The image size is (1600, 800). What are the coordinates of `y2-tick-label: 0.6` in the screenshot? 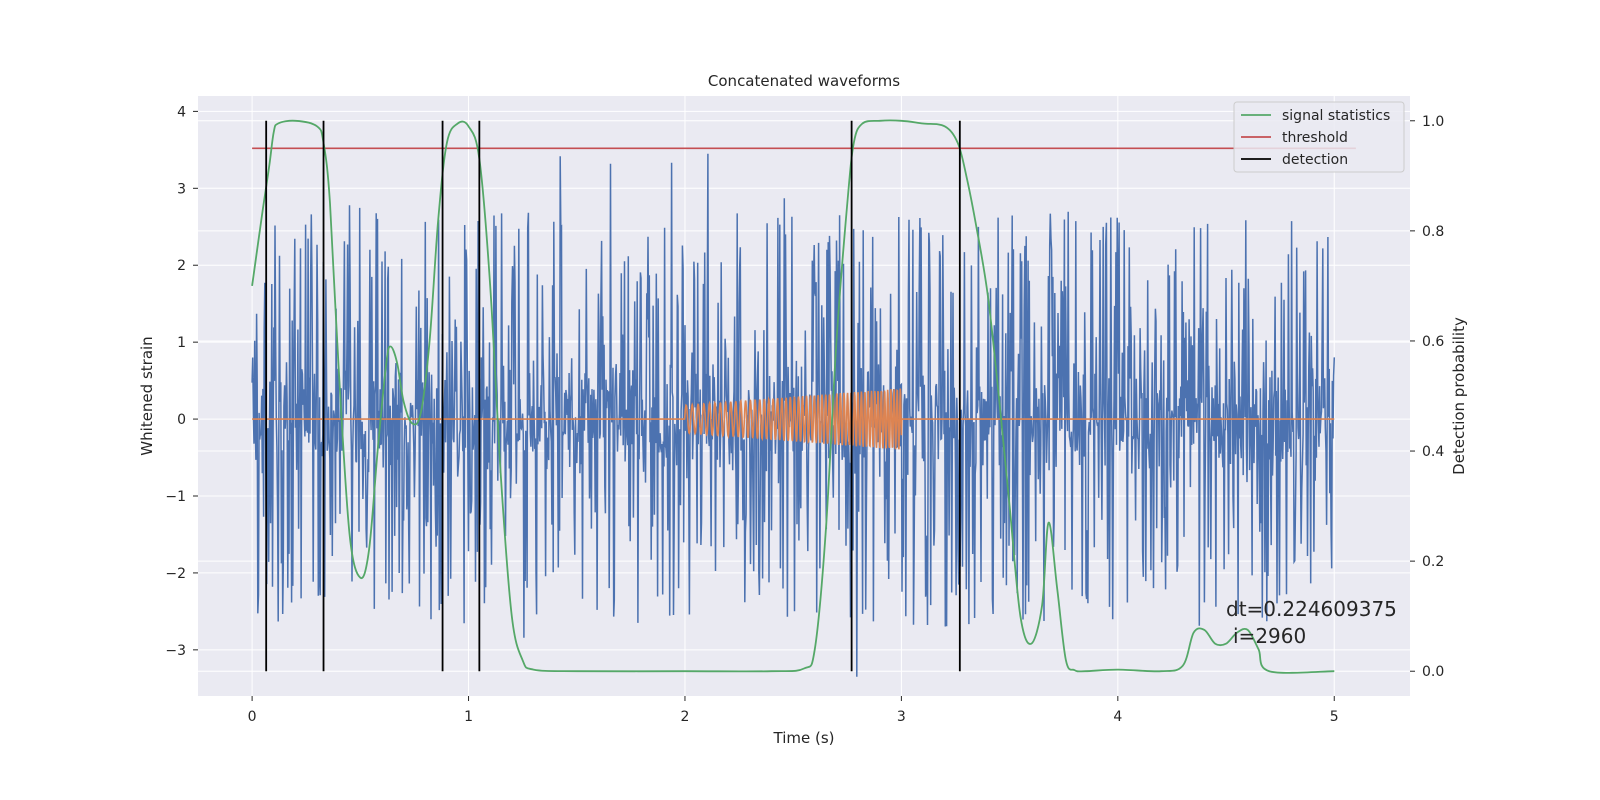 It's located at (1433, 342).